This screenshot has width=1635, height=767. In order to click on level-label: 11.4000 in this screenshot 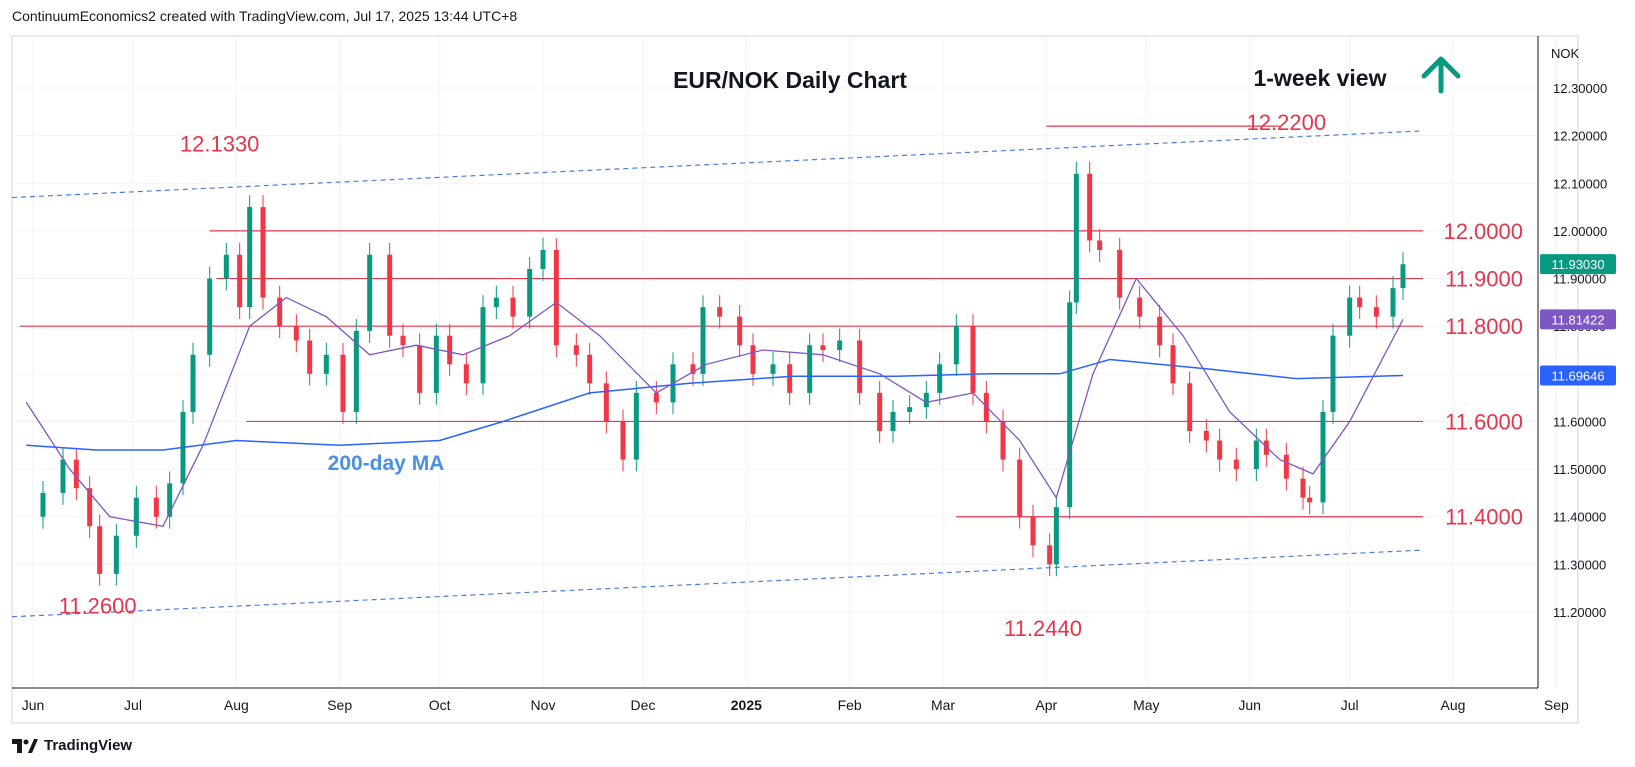, I will do `click(1484, 517)`.